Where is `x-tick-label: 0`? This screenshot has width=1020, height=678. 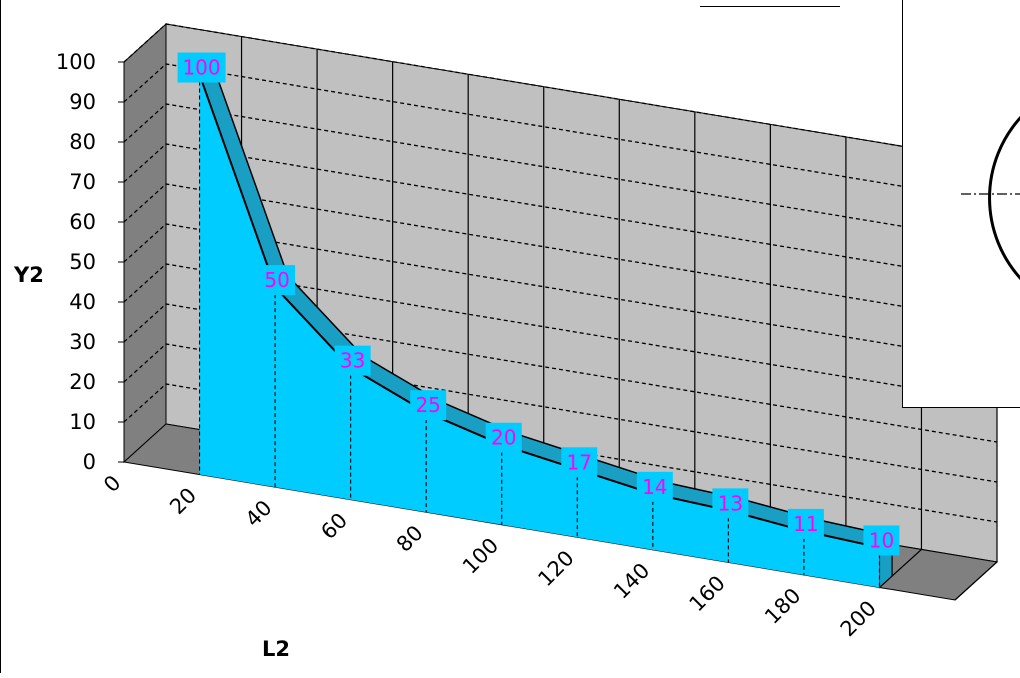
x-tick-label: 0 is located at coordinates (112, 484).